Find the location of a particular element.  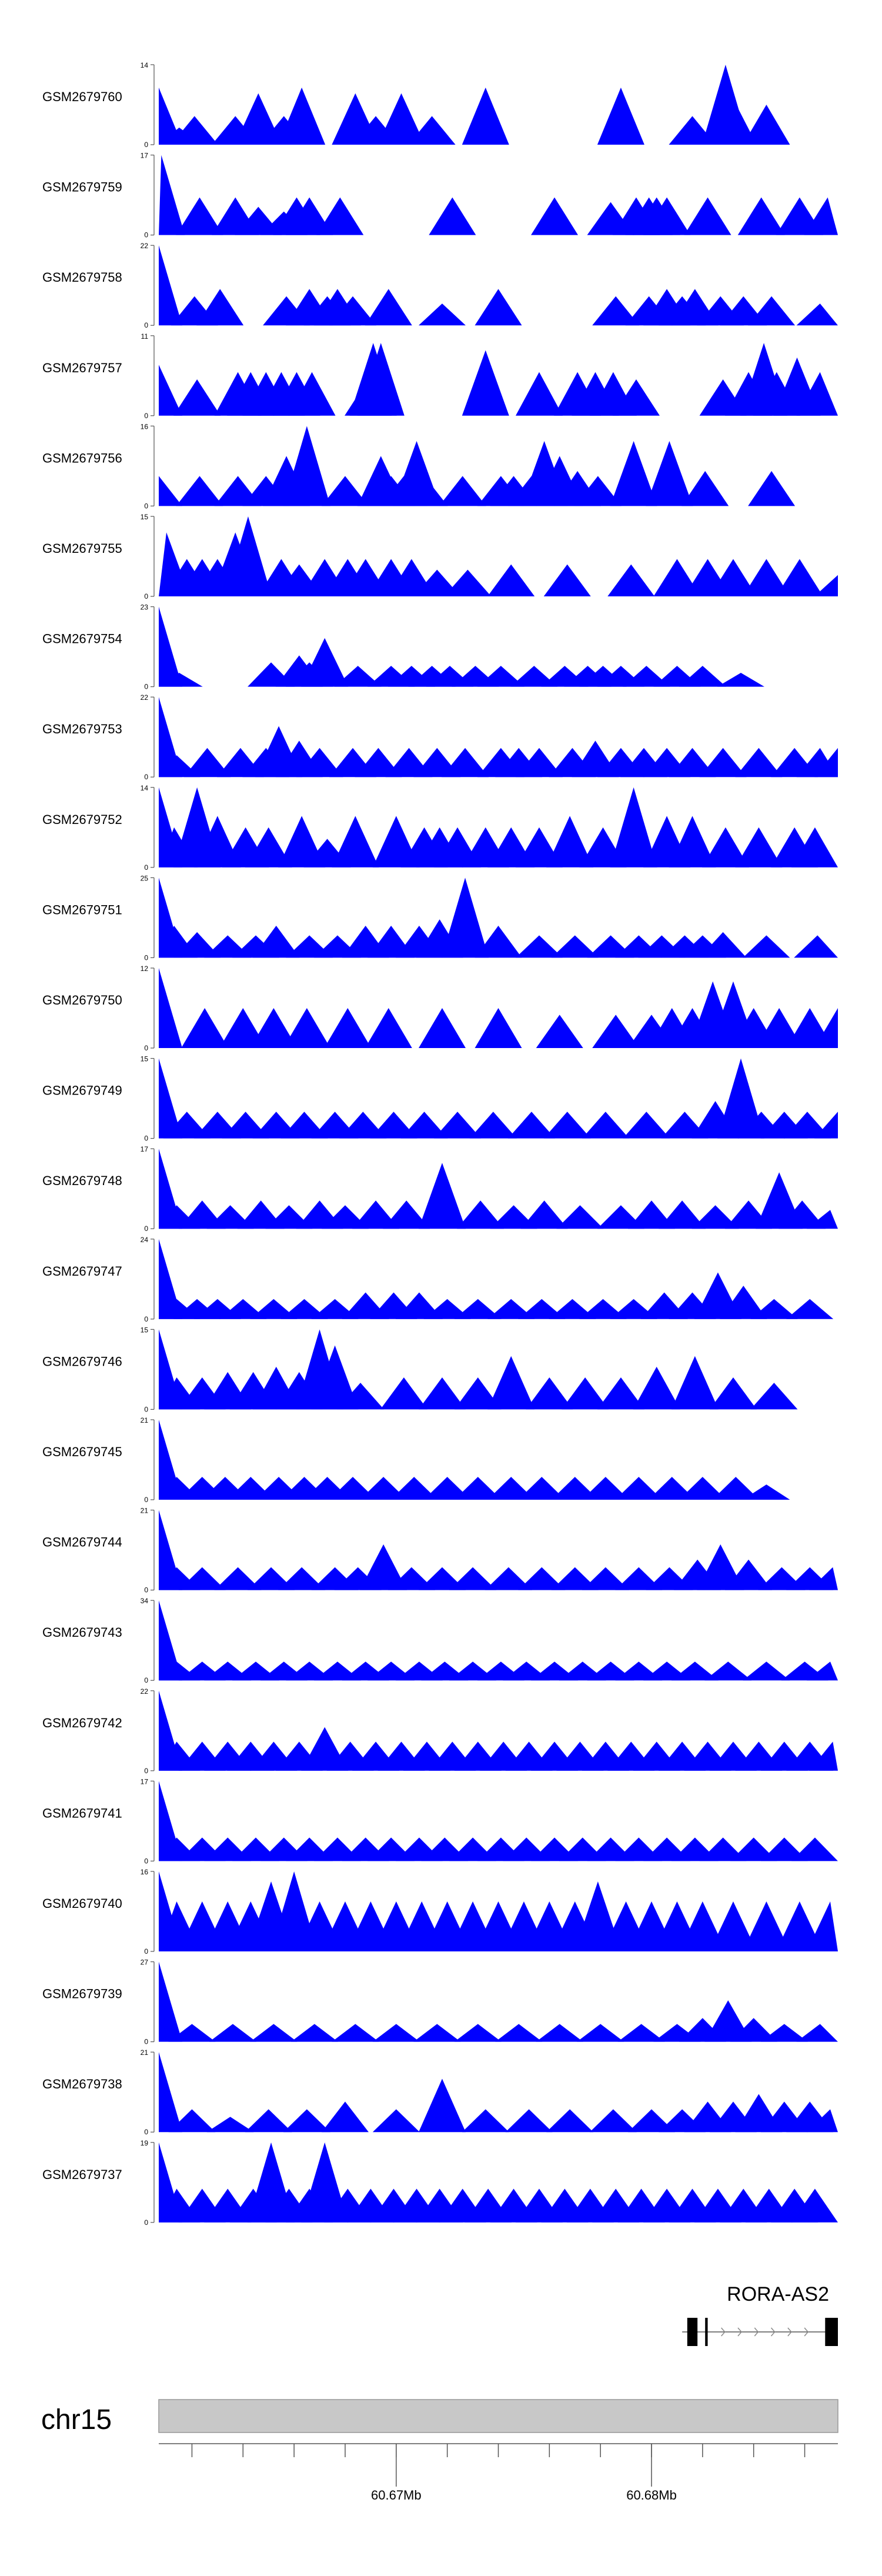

y-max-label: 22 is located at coordinates (145, 1691).